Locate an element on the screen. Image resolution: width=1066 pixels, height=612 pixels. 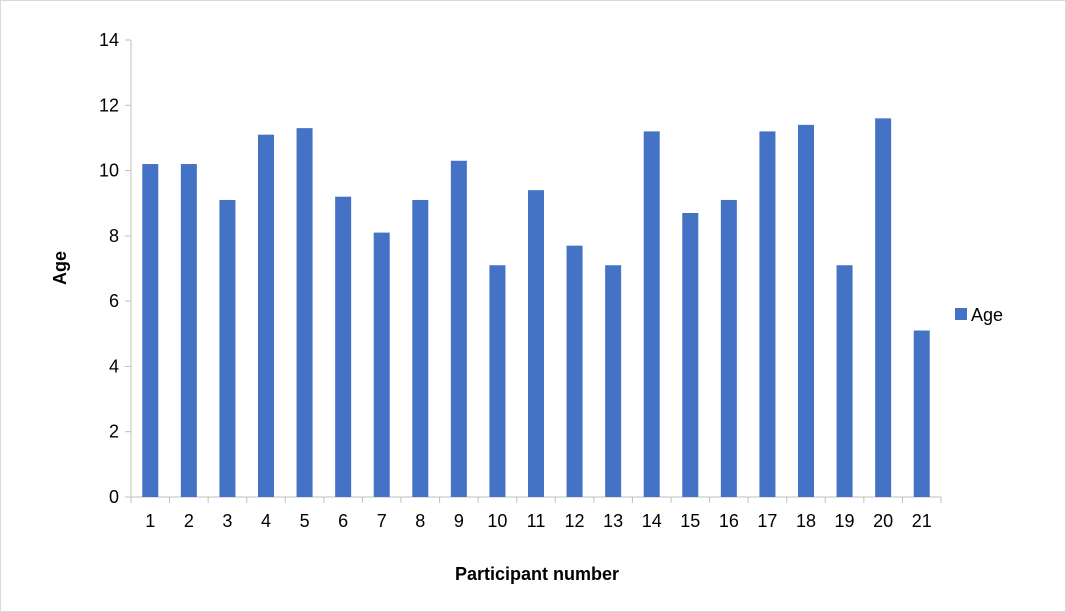
x-tick-label: 10 is located at coordinates (497, 521).